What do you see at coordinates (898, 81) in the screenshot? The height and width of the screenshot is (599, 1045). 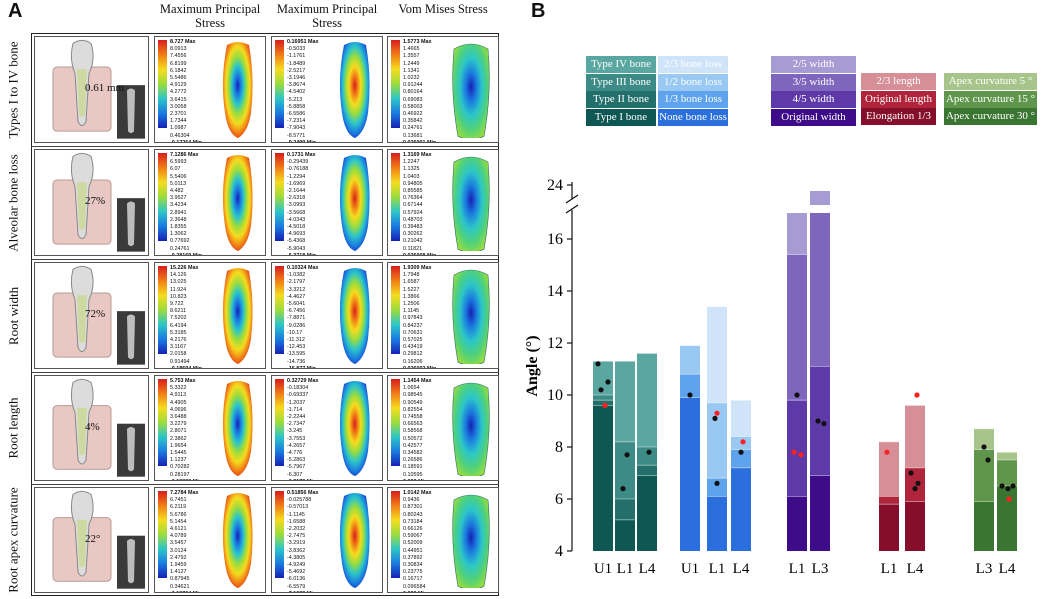 I see `legend-entry: 2/3 length` at bounding box center [898, 81].